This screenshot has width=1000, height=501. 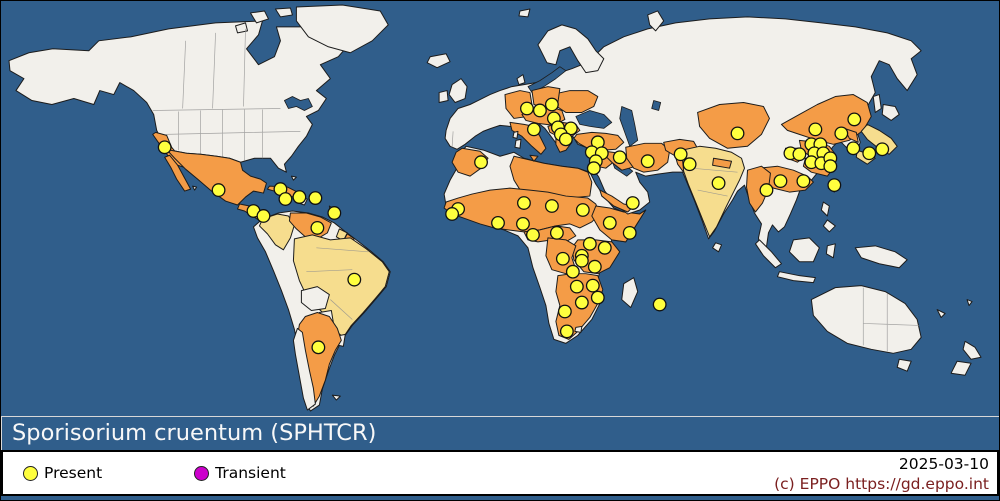 What do you see at coordinates (877, 103) in the screenshot?
I see `island-sakhalin` at bounding box center [877, 103].